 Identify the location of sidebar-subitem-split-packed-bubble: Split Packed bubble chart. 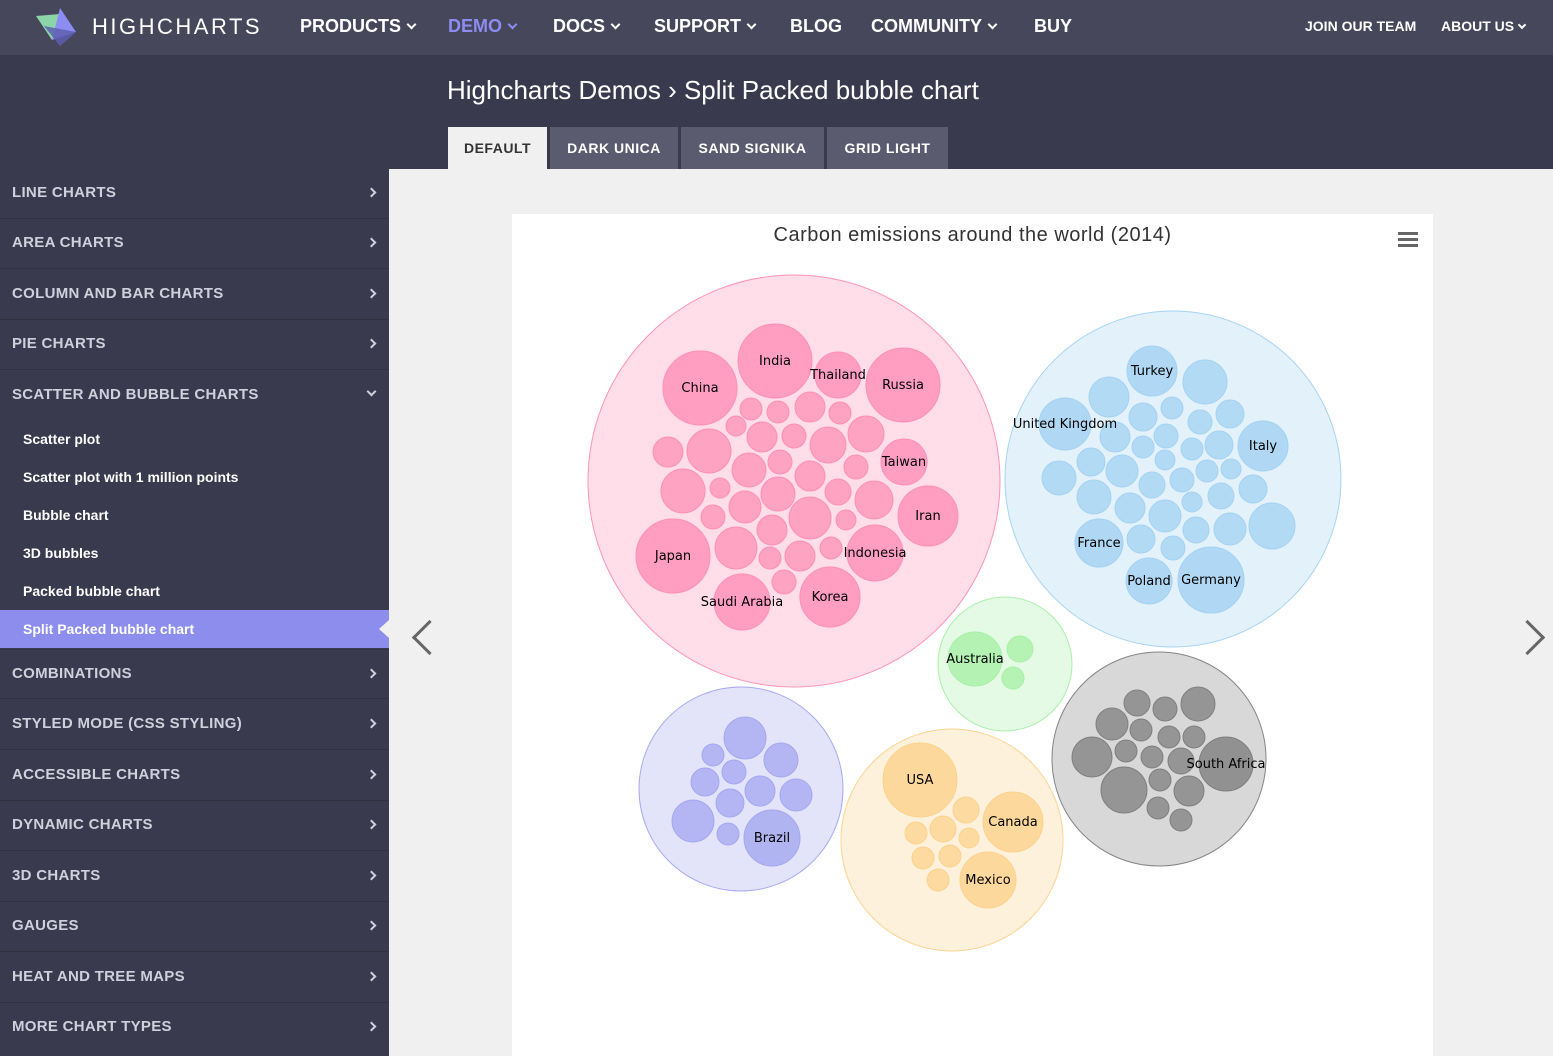
(194, 629).